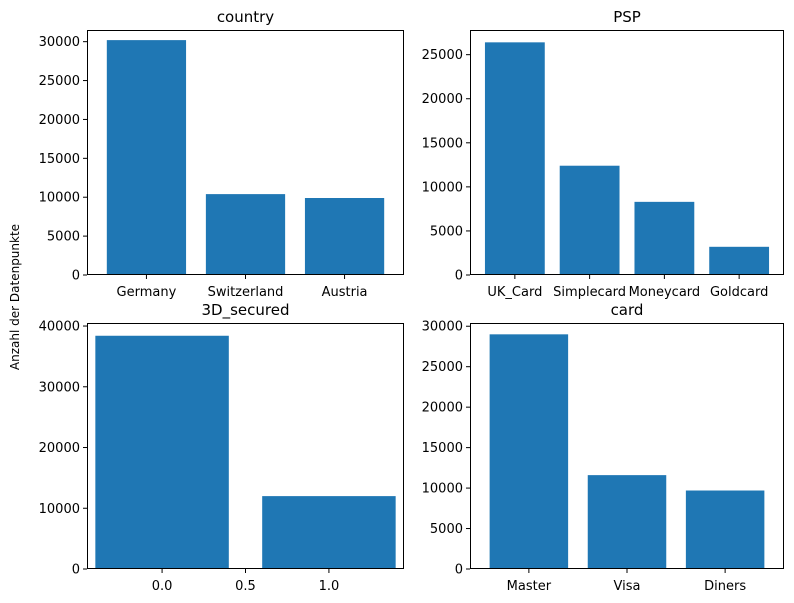 The height and width of the screenshot is (603, 794). What do you see at coordinates (442, 408) in the screenshot?
I see `card-y-tick-label: 20000` at bounding box center [442, 408].